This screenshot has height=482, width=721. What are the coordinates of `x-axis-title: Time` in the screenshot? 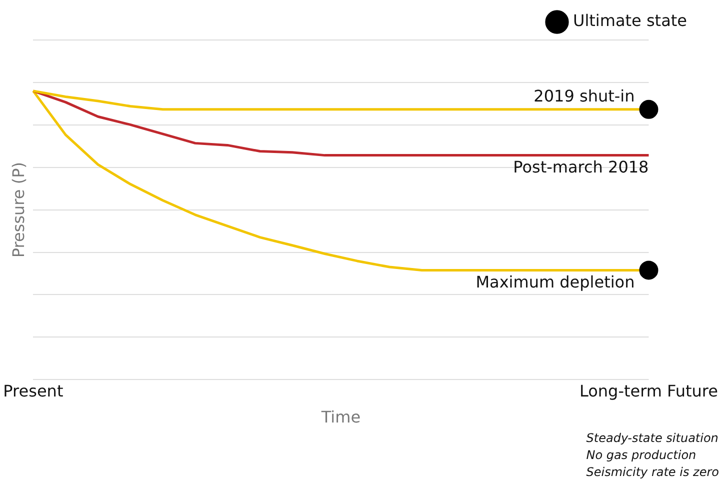 It's located at (340, 417).